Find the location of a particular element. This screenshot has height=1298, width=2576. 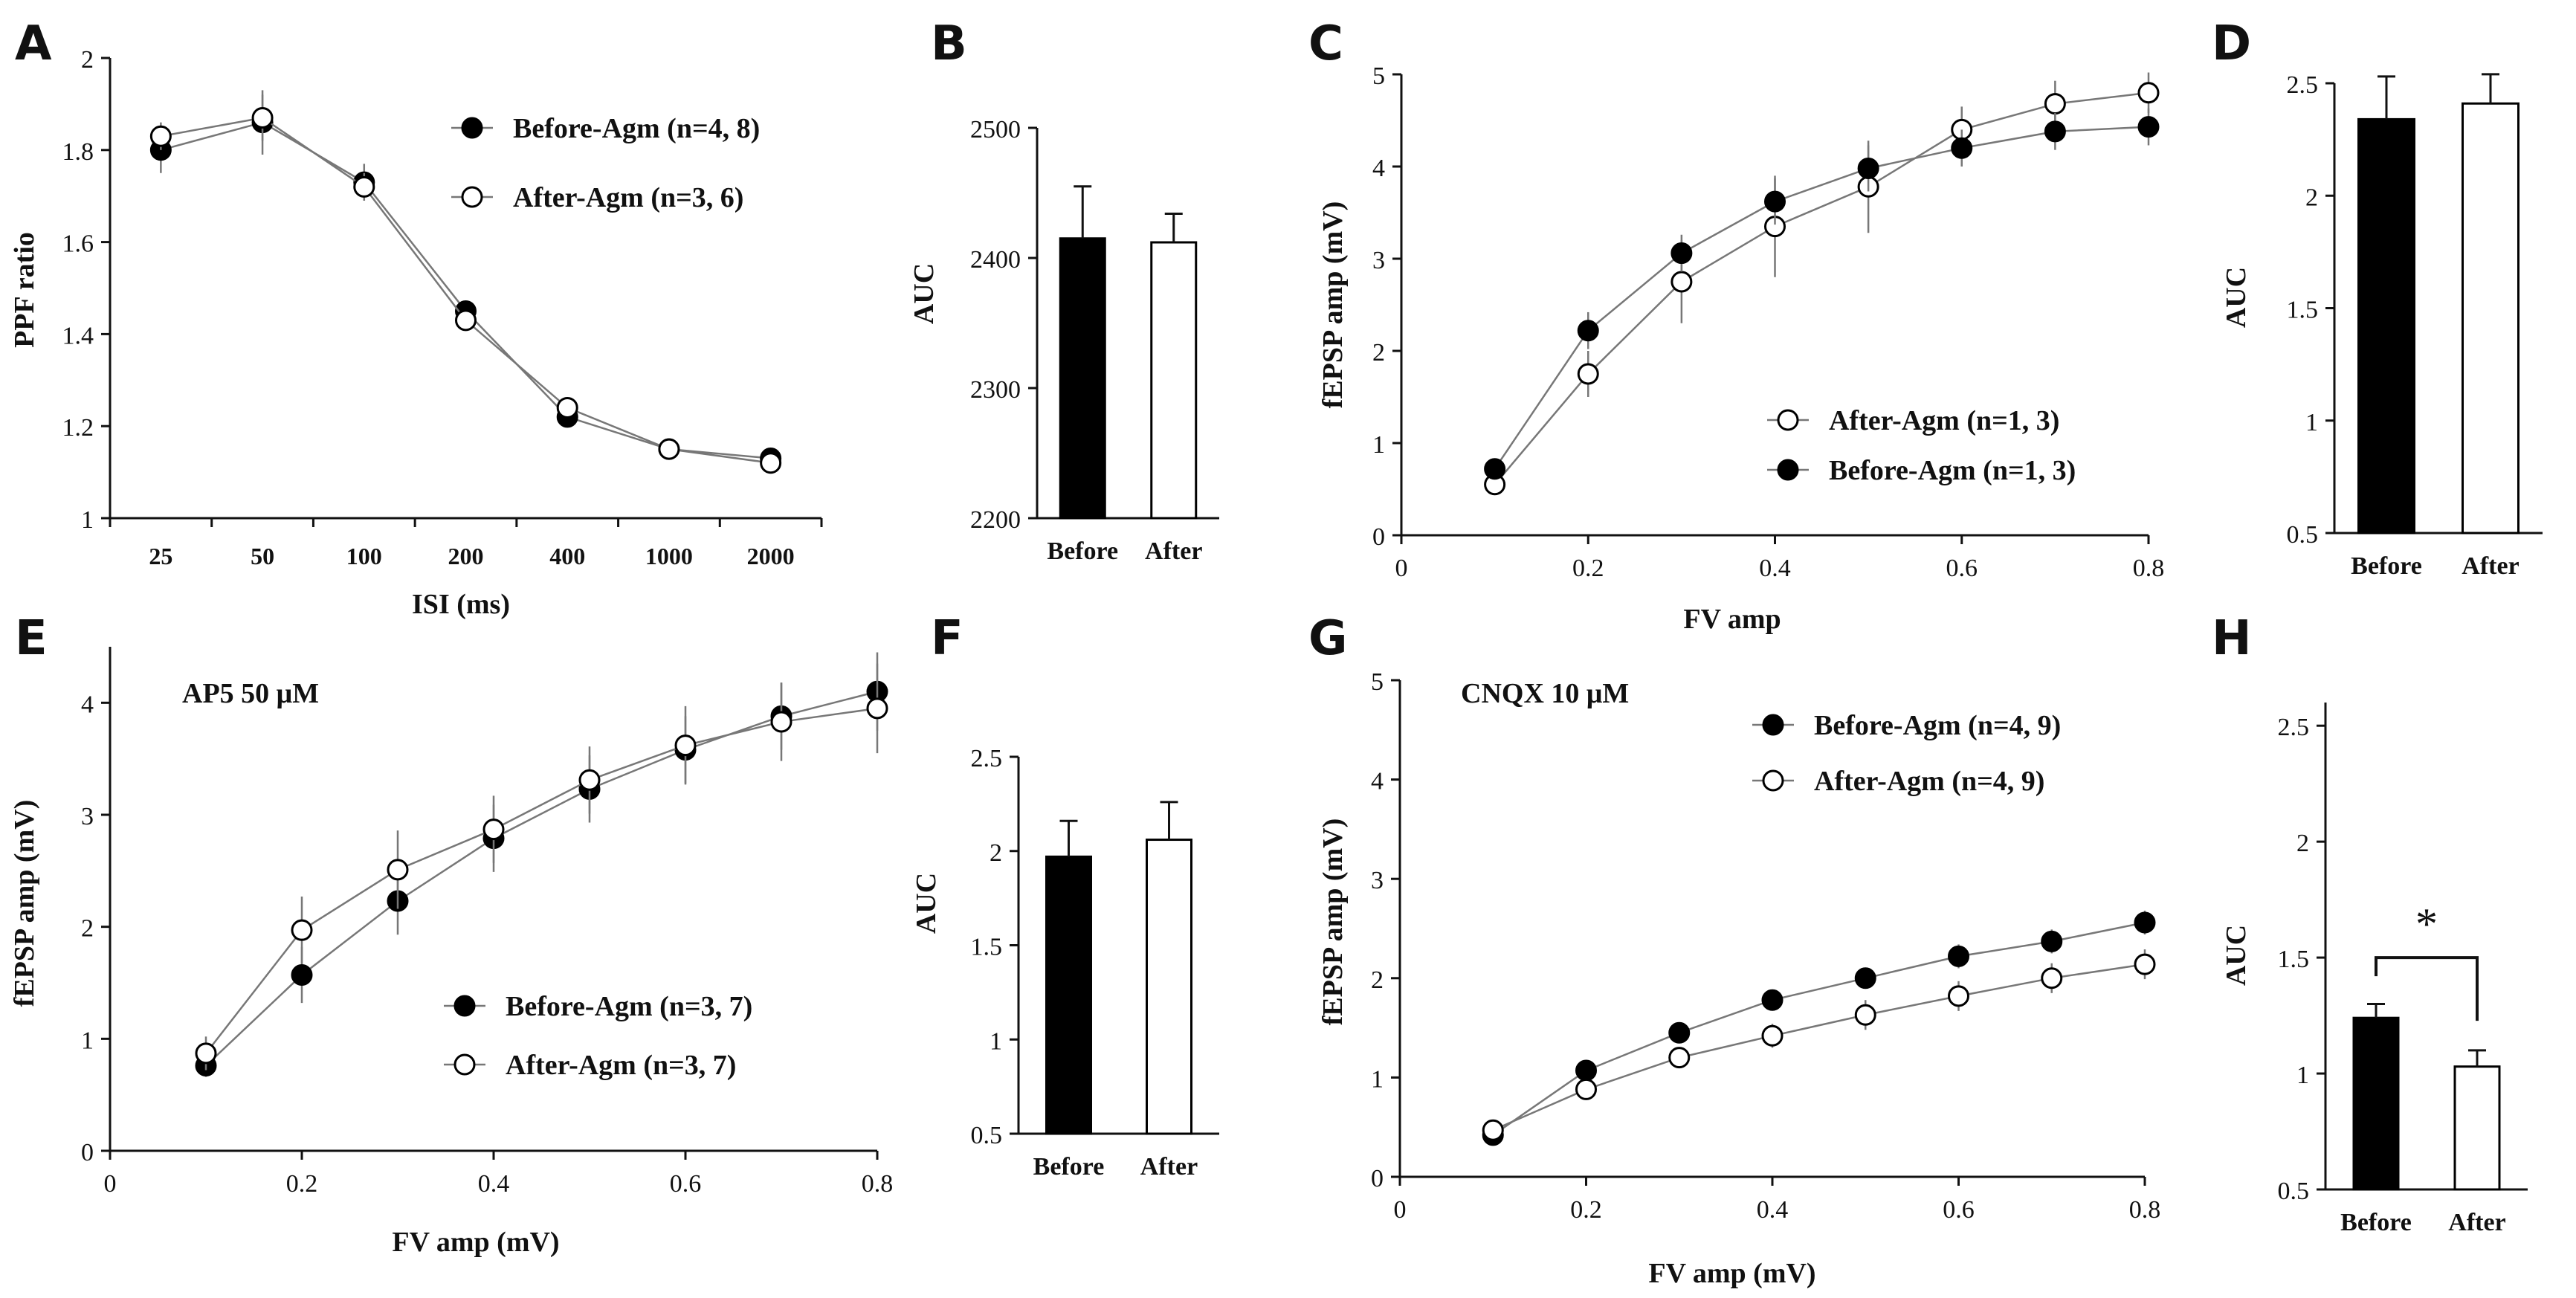

panel-label-c: C is located at coordinates (1325, 43).